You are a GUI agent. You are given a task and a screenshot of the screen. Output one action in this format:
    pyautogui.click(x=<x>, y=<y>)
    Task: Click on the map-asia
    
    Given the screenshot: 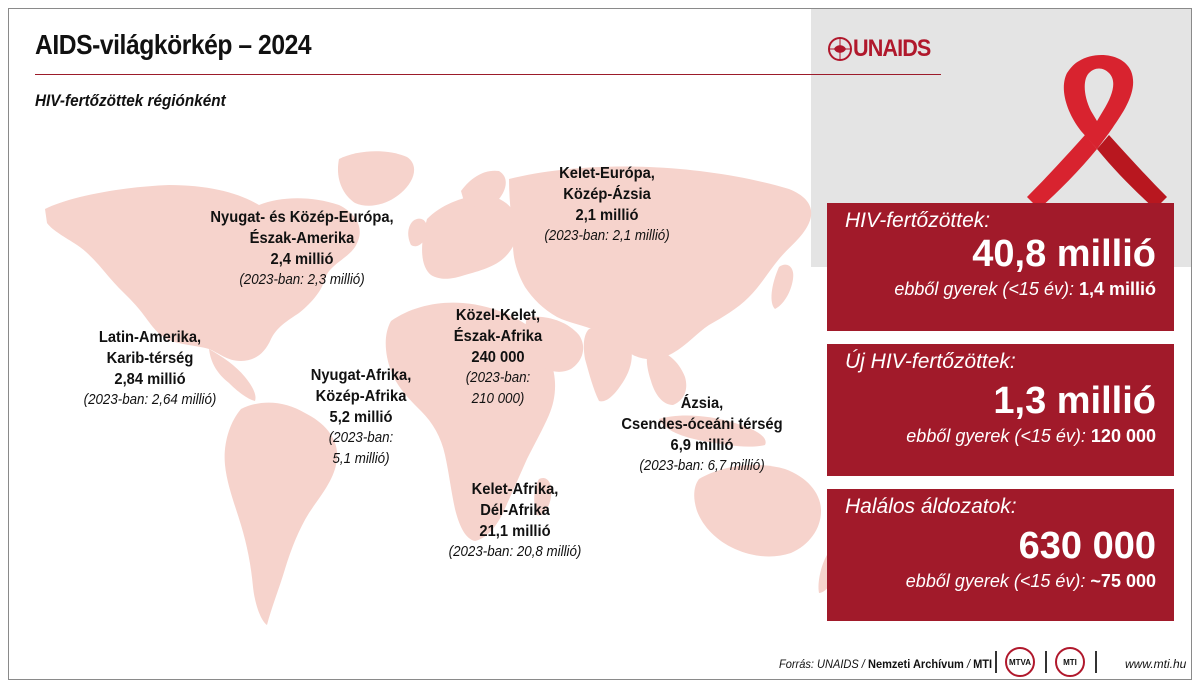 What is the action you would take?
    pyautogui.click(x=660, y=263)
    